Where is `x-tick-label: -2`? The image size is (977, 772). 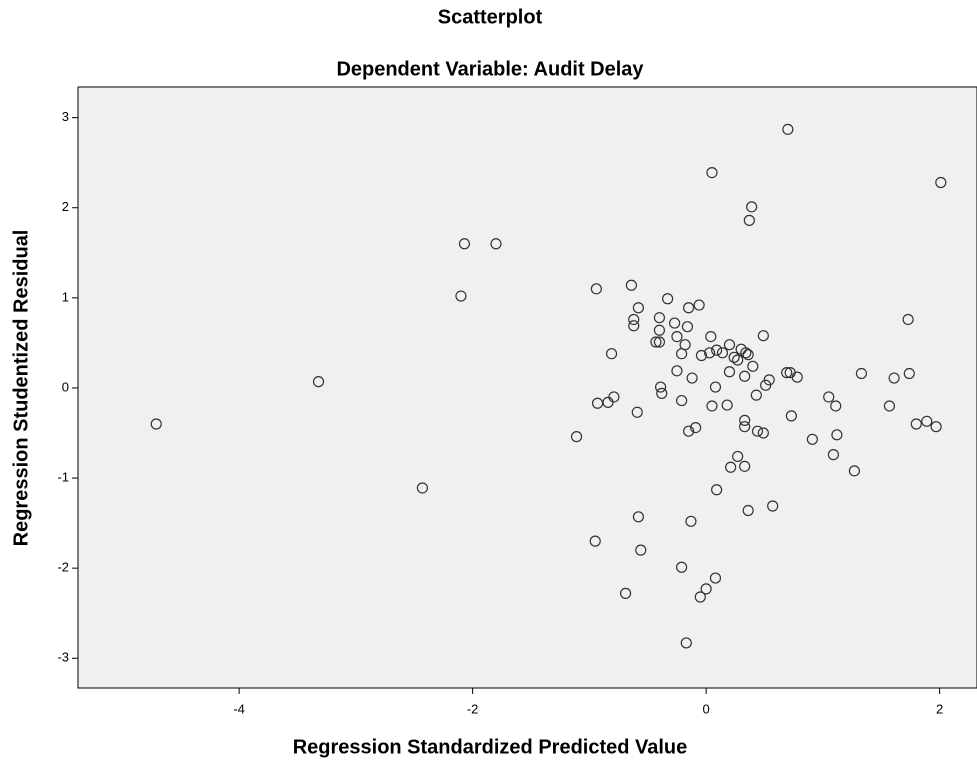 x-tick-label: -2 is located at coordinates (473, 708).